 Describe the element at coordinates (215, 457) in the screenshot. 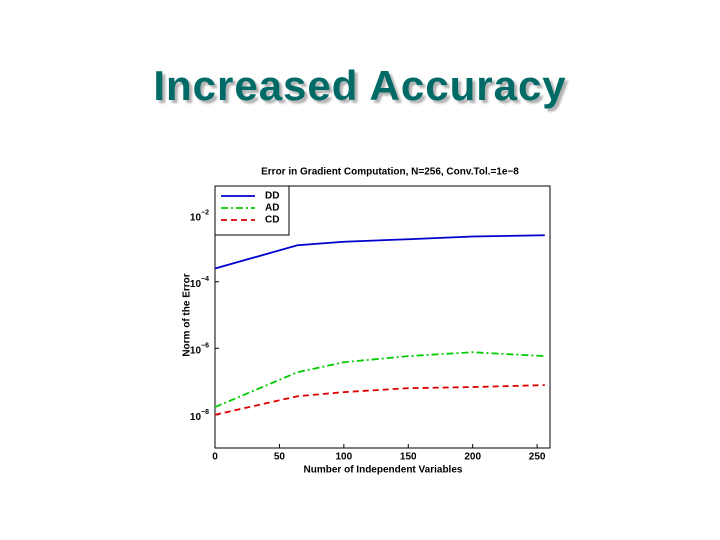

I see `x-tick-label: 0` at that location.